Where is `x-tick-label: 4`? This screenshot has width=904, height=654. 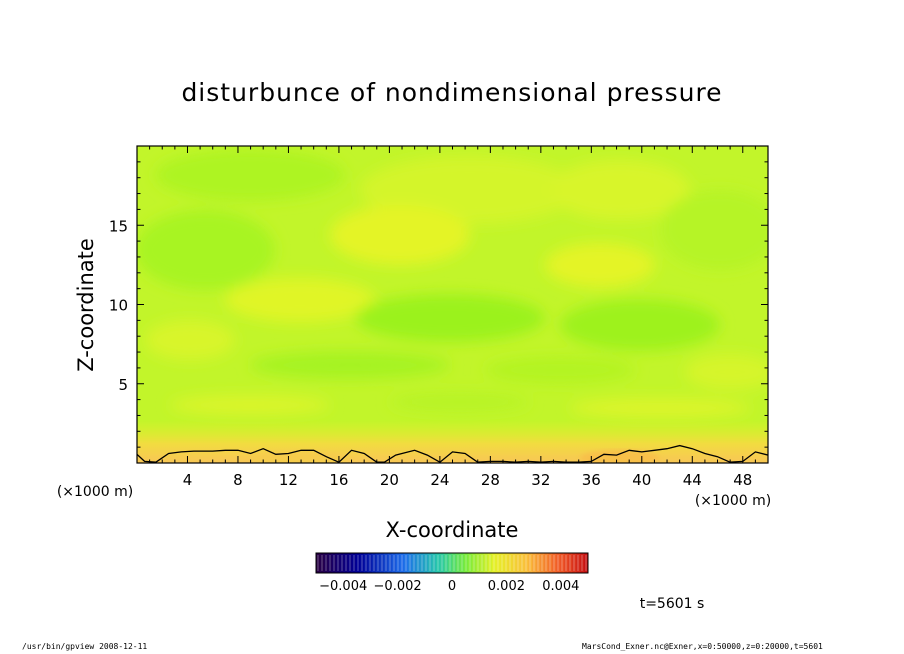
x-tick-label: 4 is located at coordinates (188, 480).